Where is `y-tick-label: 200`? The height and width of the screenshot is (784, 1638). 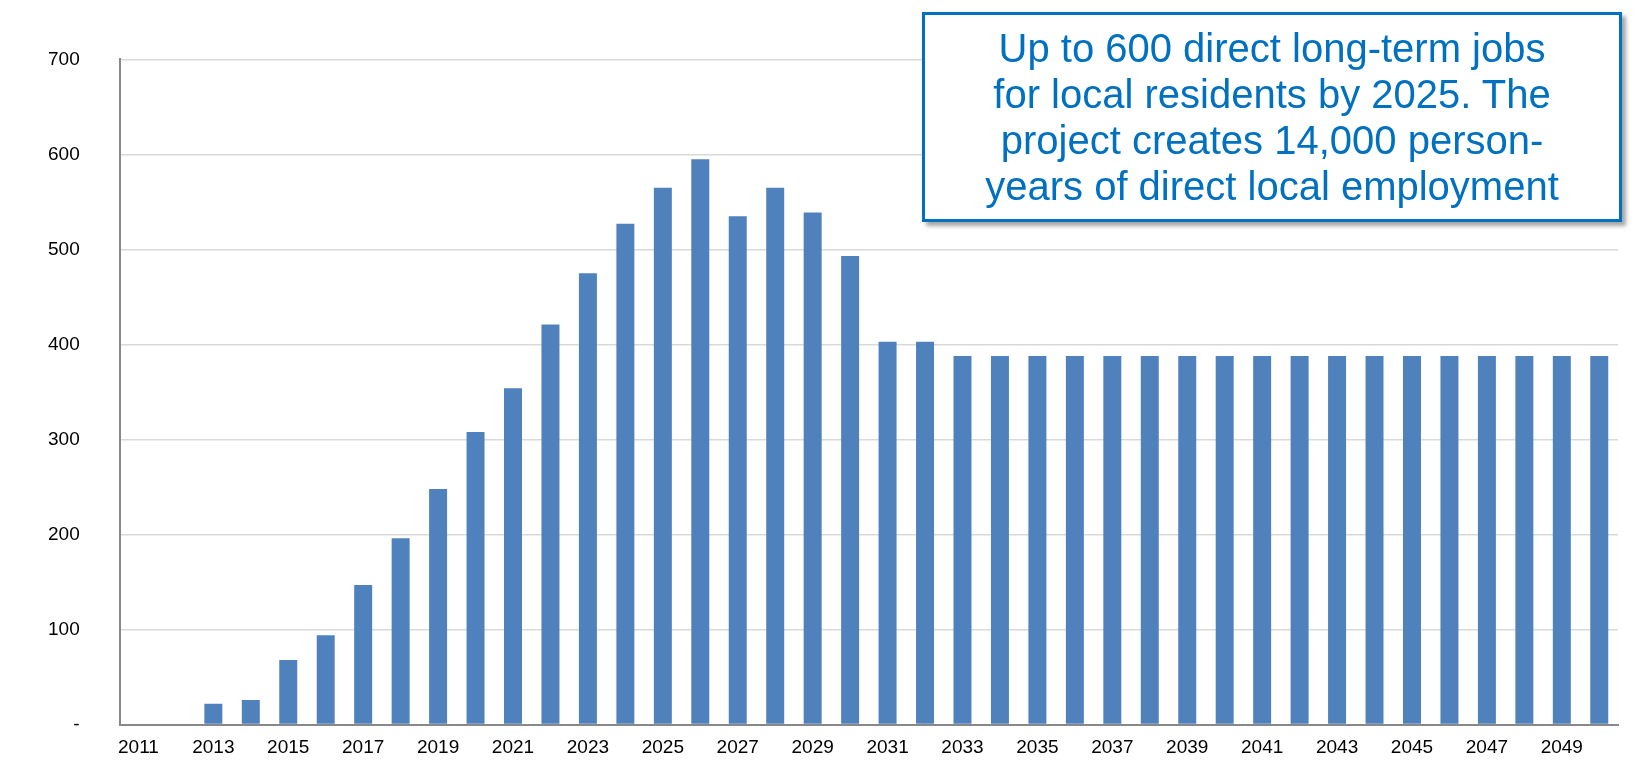 y-tick-label: 200 is located at coordinates (64, 533).